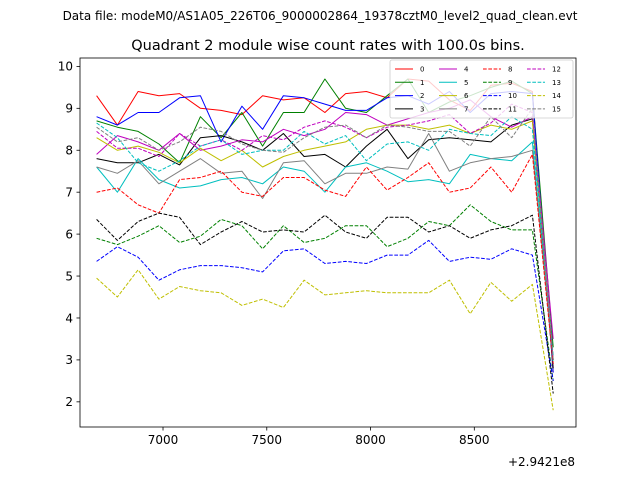 The image size is (640, 480). What do you see at coordinates (422, 70) in the screenshot?
I see `legend-label-0: 0` at bounding box center [422, 70].